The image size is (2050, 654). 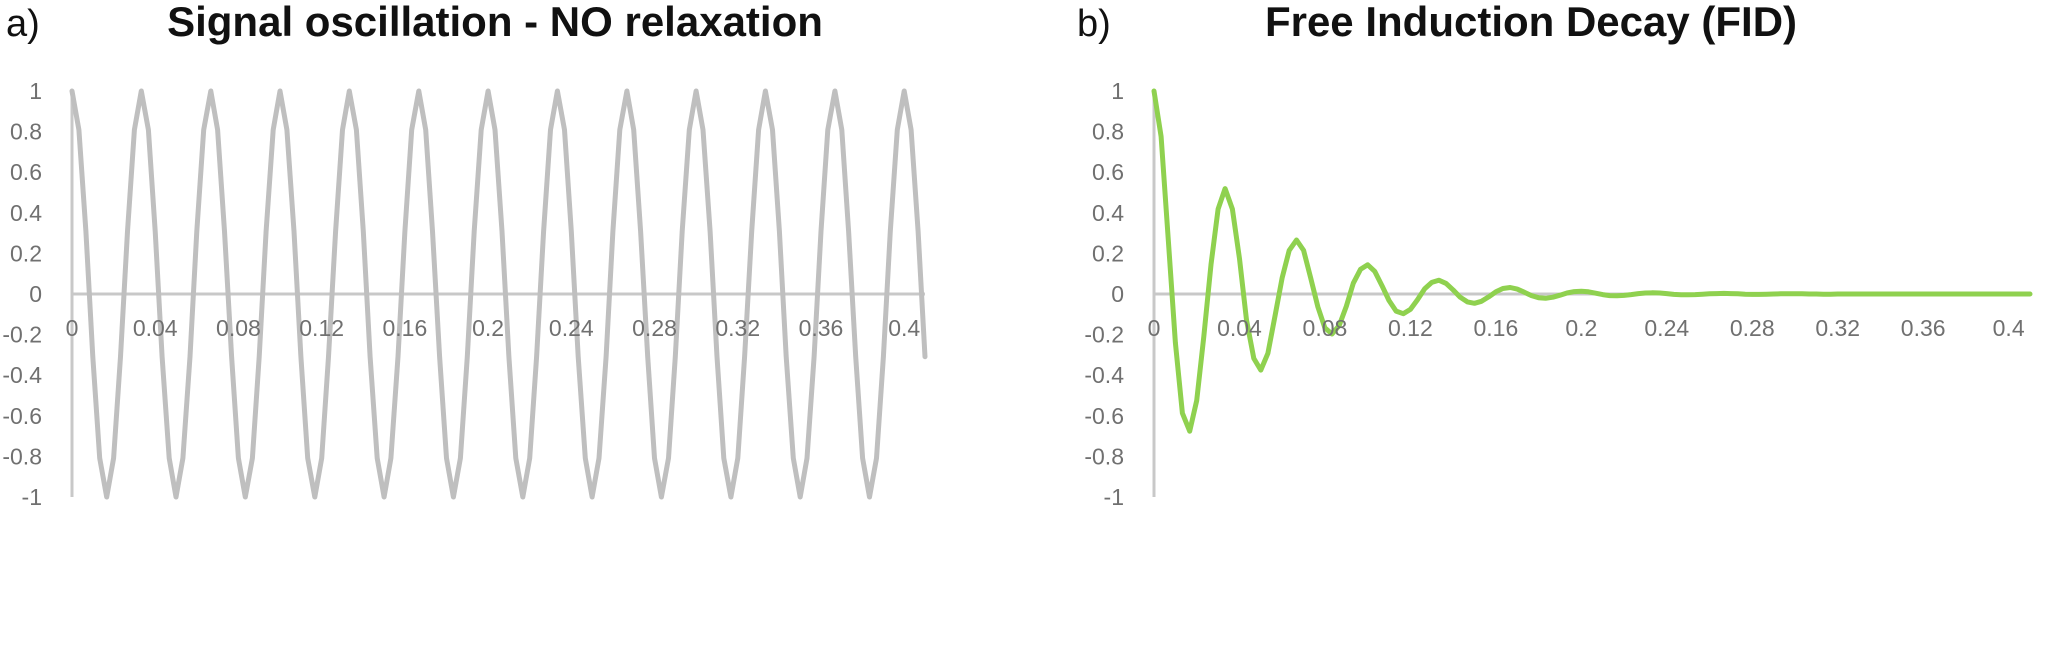 What do you see at coordinates (1094, 24) in the screenshot?
I see `chart-b-panel-letter: b)` at bounding box center [1094, 24].